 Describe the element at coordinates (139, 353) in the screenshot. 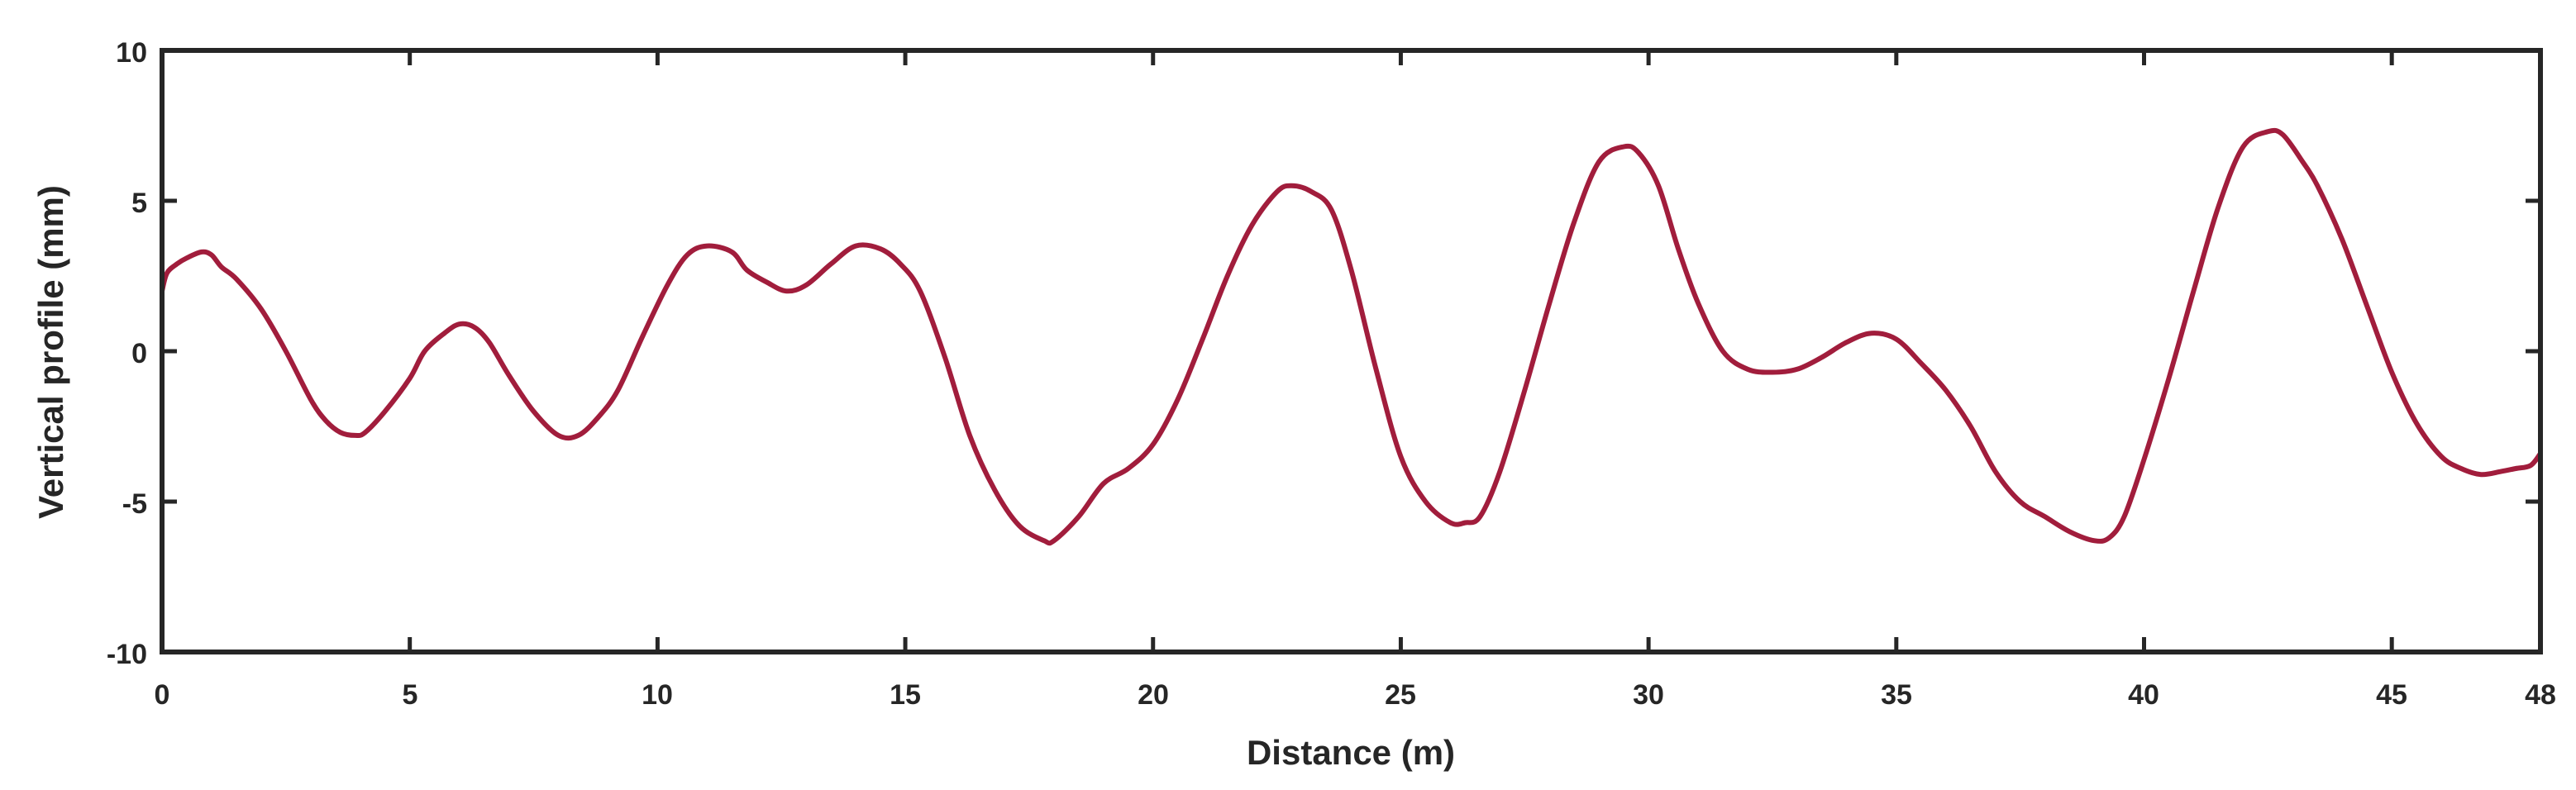

I see `y-tick-label-0: 0` at that location.